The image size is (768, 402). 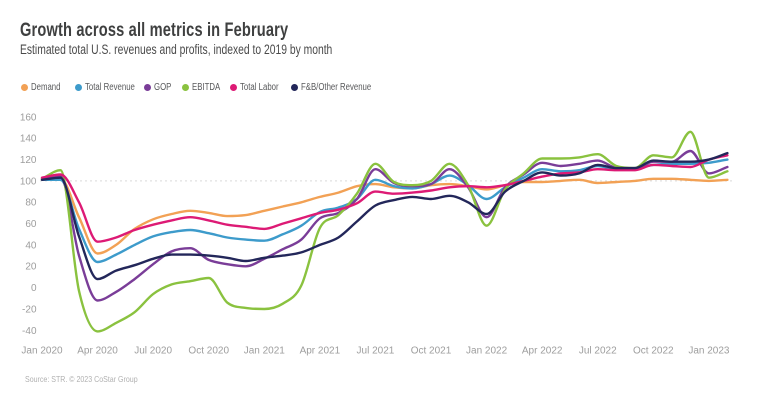 What do you see at coordinates (28, 139) in the screenshot?
I see `y-axis-tick-label: 140` at bounding box center [28, 139].